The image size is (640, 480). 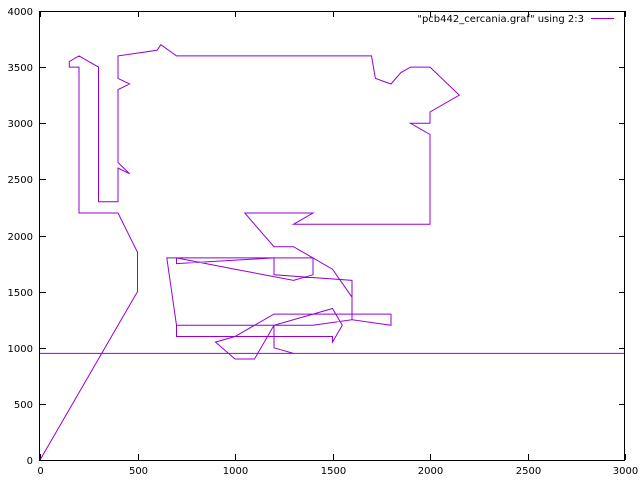 What do you see at coordinates (430, 471) in the screenshot?
I see `x-tick-label: 2000` at bounding box center [430, 471].